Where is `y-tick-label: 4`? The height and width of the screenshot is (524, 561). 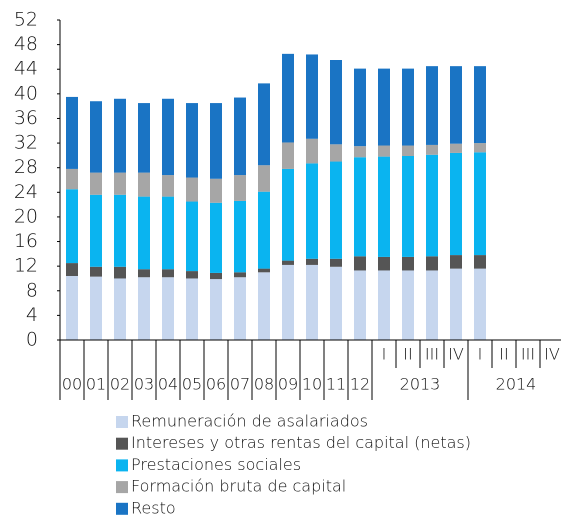 y-tick-label: 4 is located at coordinates (32, 315).